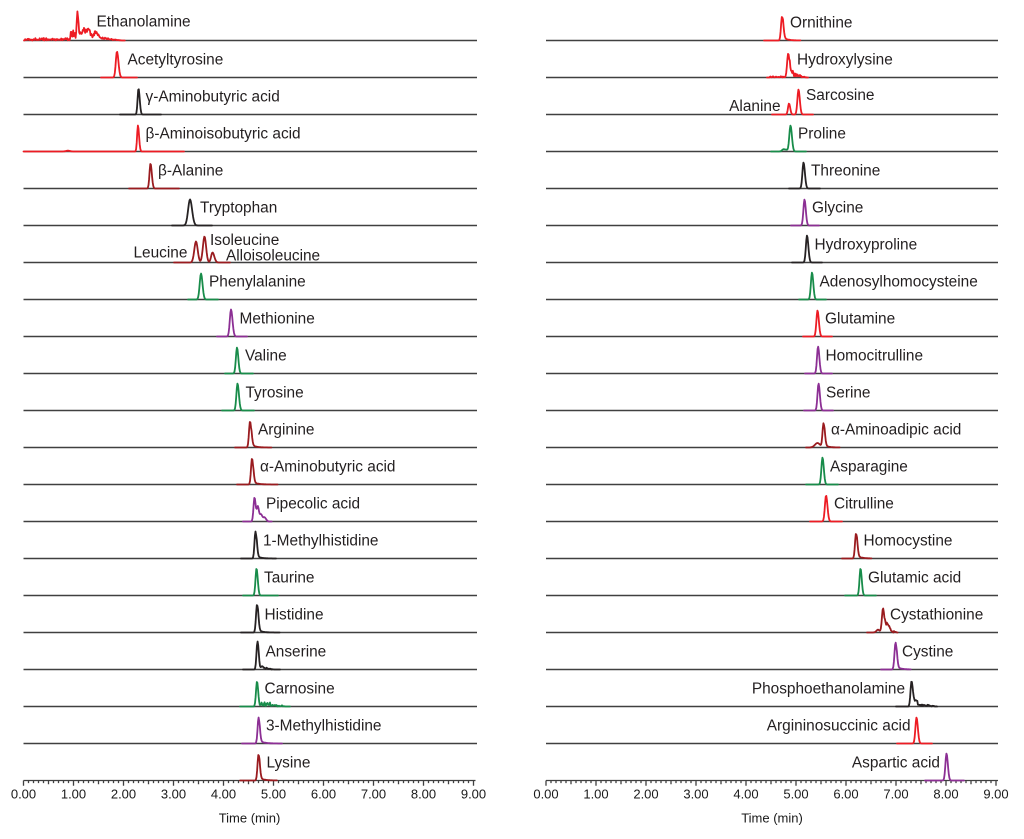 Image resolution: width=1024 pixels, height=839 pixels. What do you see at coordinates (289, 577) in the screenshot?
I see `svg-text: Taurine` at bounding box center [289, 577].